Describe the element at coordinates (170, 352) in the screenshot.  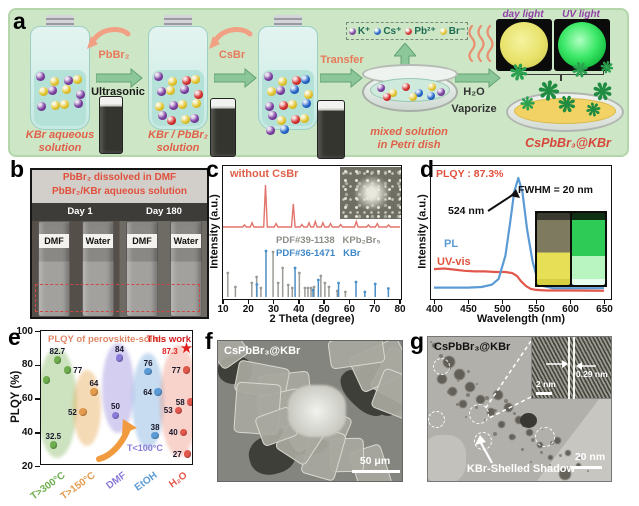
I see `highlight-value-label: 87.3` at that location.